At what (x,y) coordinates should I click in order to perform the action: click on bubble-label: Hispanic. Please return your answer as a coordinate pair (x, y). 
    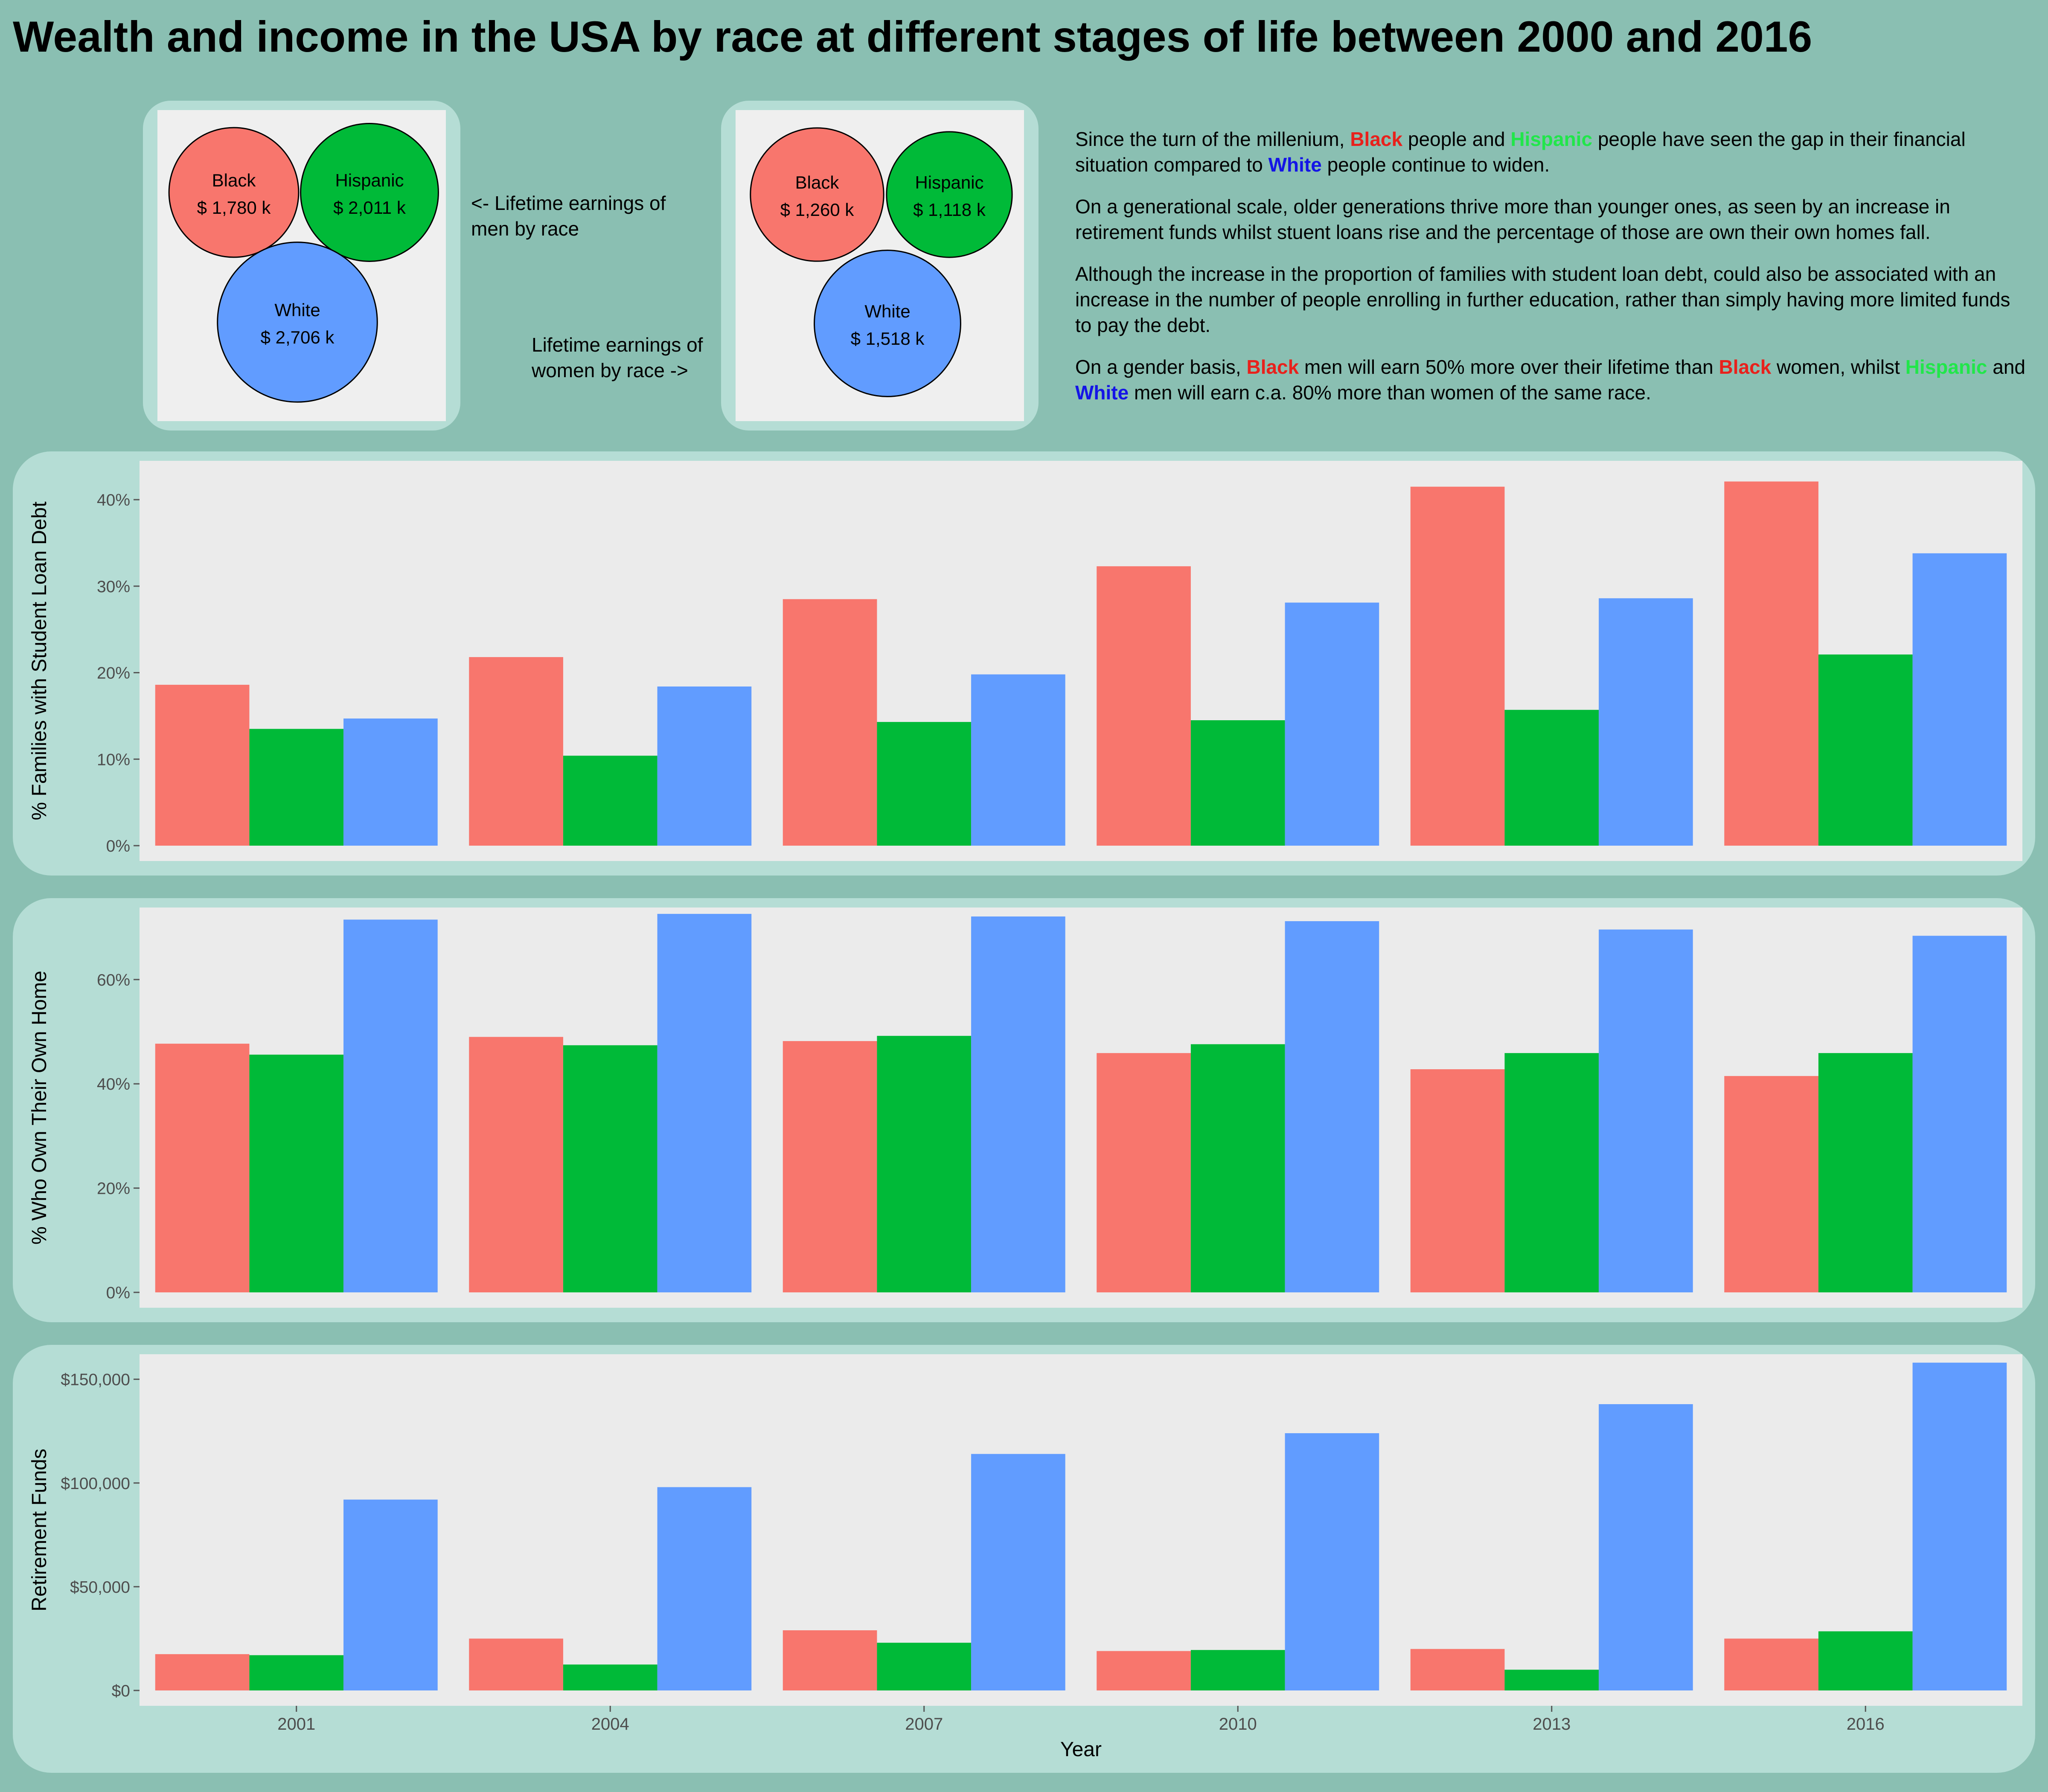
    Looking at the image, I should click on (949, 182).